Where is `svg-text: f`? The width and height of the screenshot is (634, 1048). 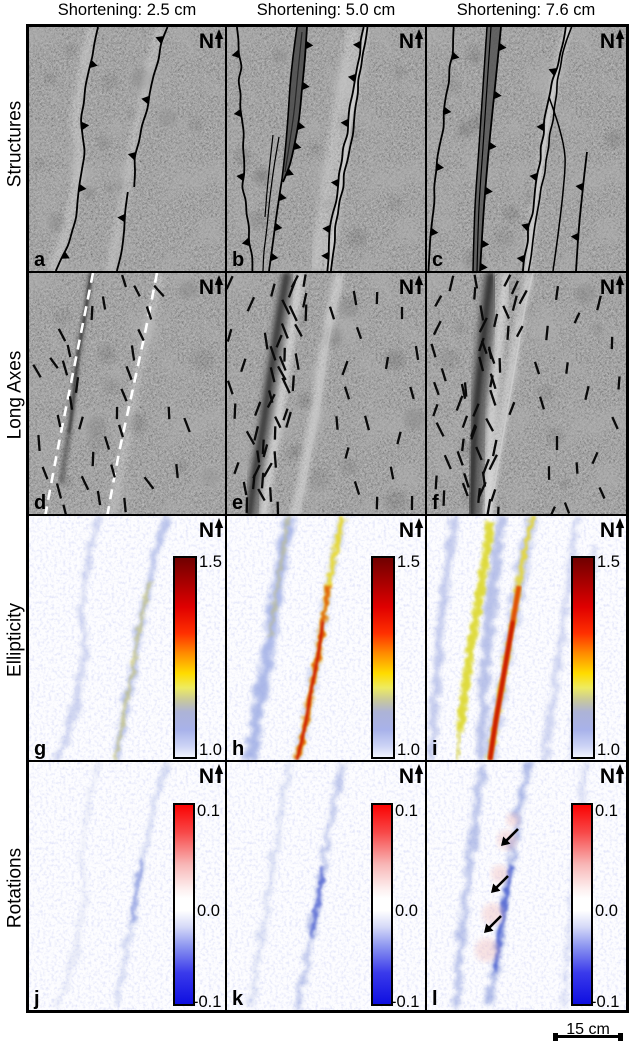
svg-text: f is located at coordinates (435, 503).